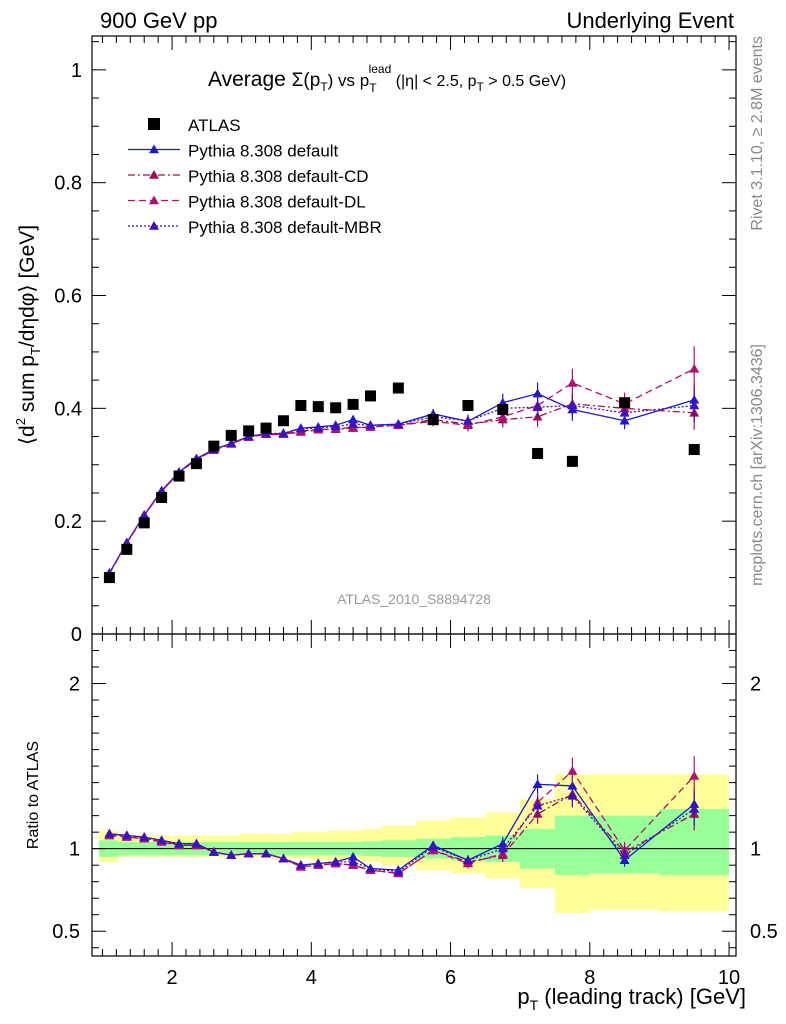  What do you see at coordinates (534, 1005) in the screenshot?
I see `xlabel-sub: T` at bounding box center [534, 1005].